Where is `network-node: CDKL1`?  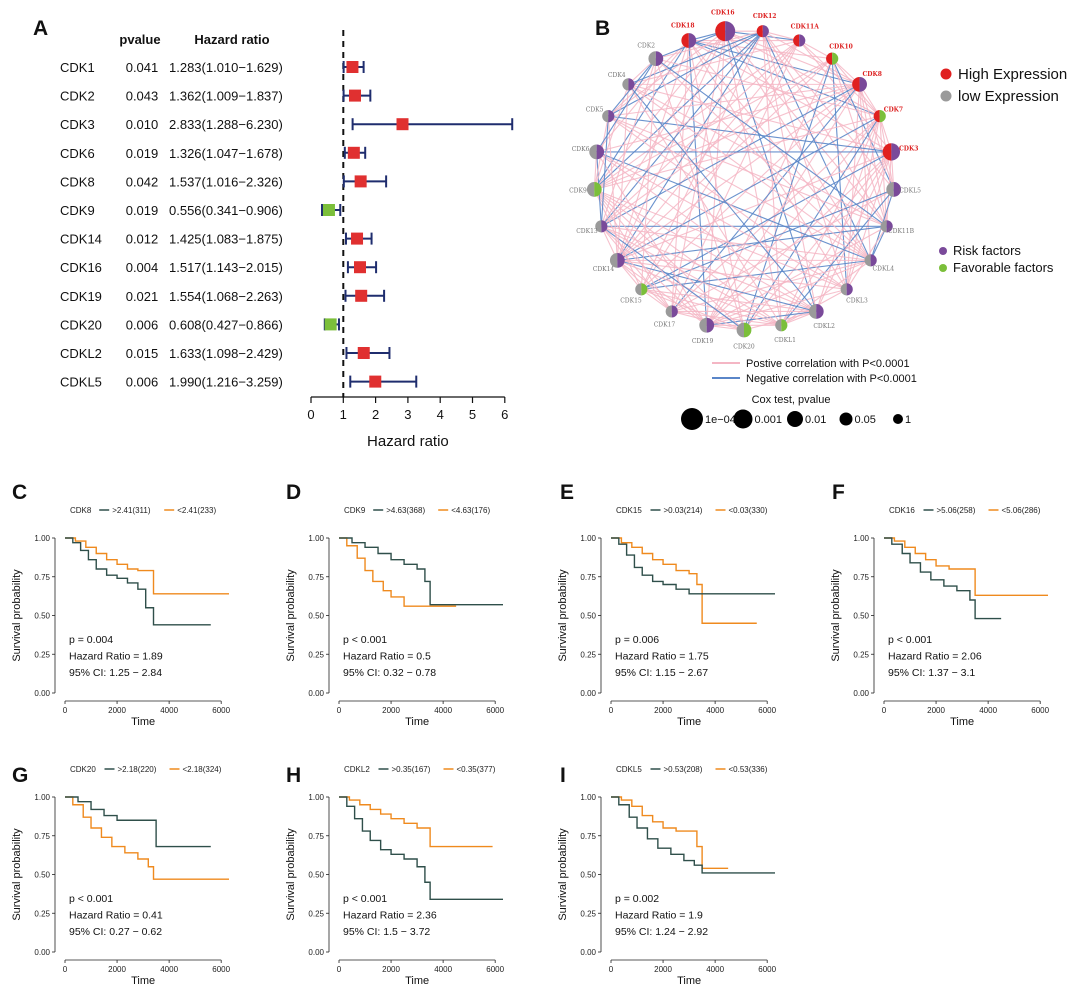
network-node: CDKL1 is located at coordinates (785, 331).